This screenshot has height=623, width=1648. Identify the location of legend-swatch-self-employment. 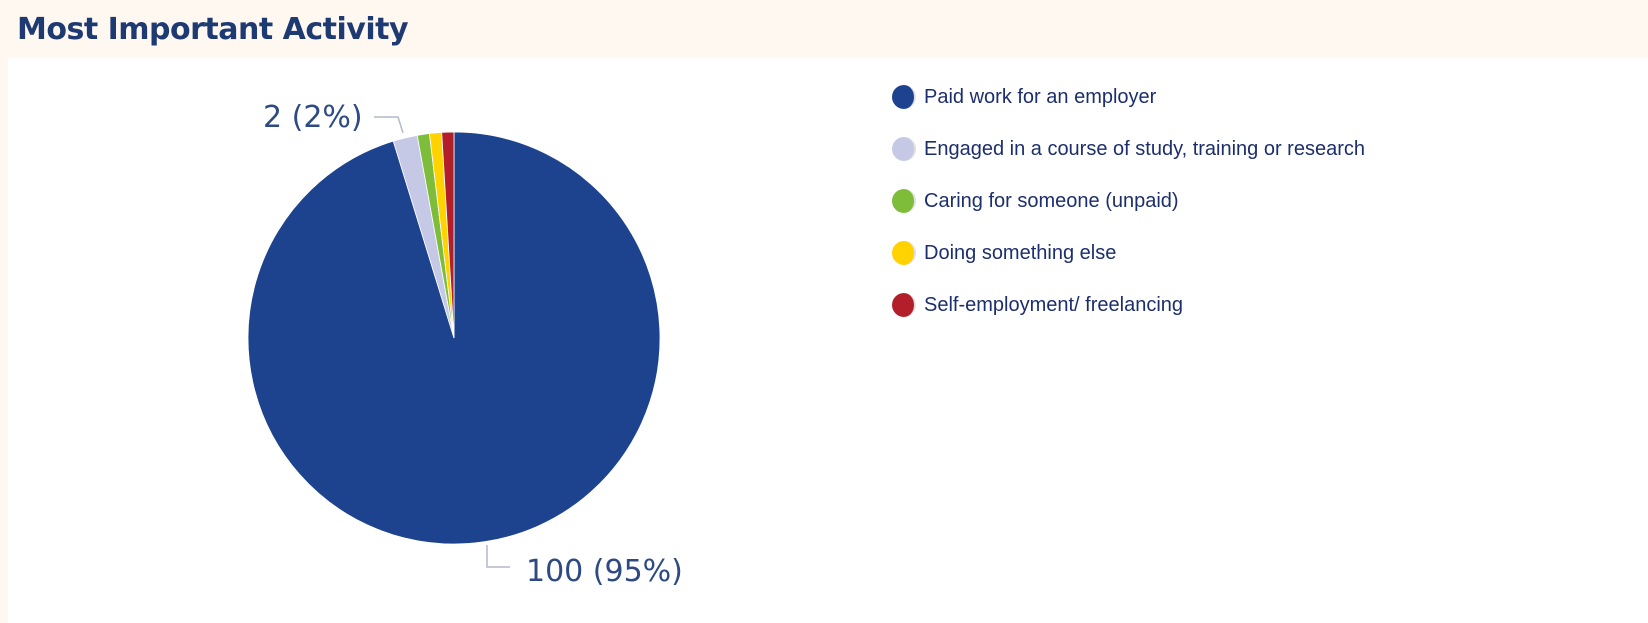
(904, 305).